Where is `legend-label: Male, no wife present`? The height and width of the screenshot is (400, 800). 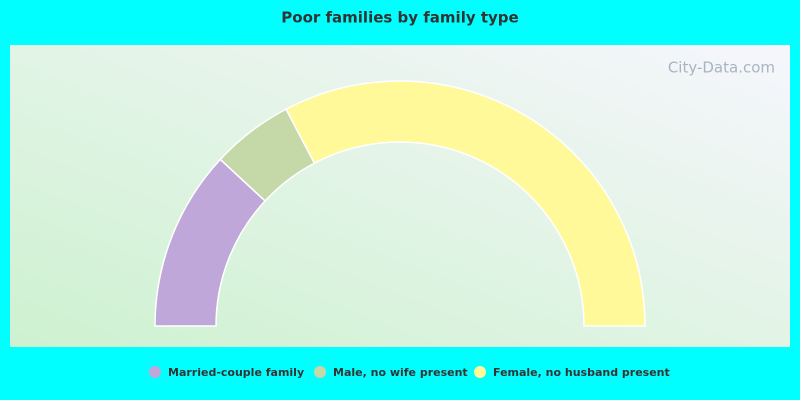 legend-label: Male, no wife present is located at coordinates (400, 372).